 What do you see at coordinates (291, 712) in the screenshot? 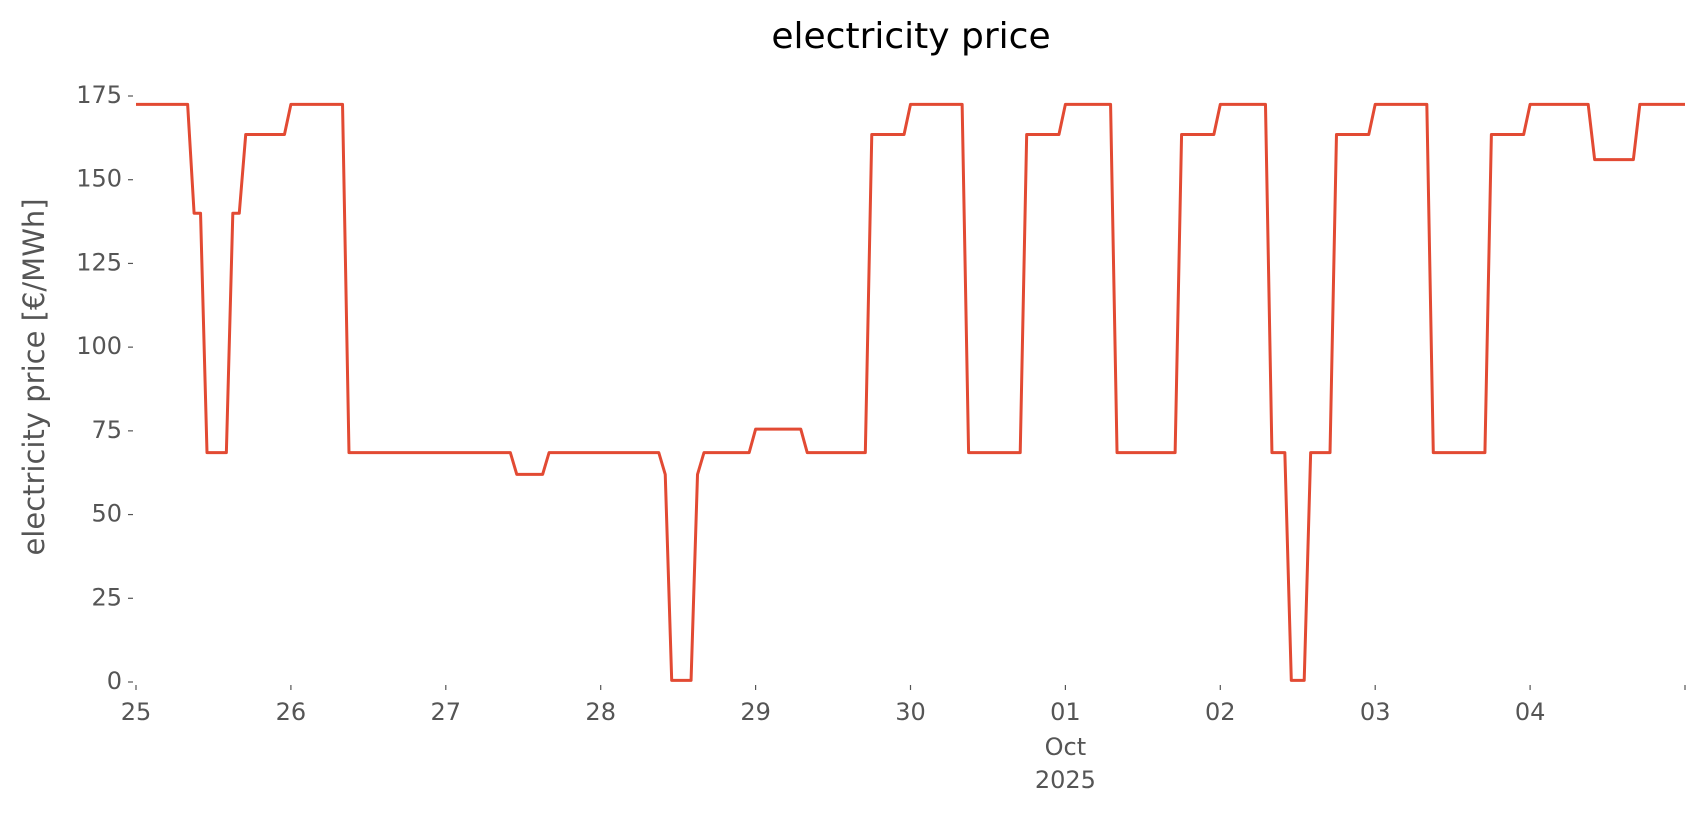
I see `x-tick-label: 26` at bounding box center [291, 712].